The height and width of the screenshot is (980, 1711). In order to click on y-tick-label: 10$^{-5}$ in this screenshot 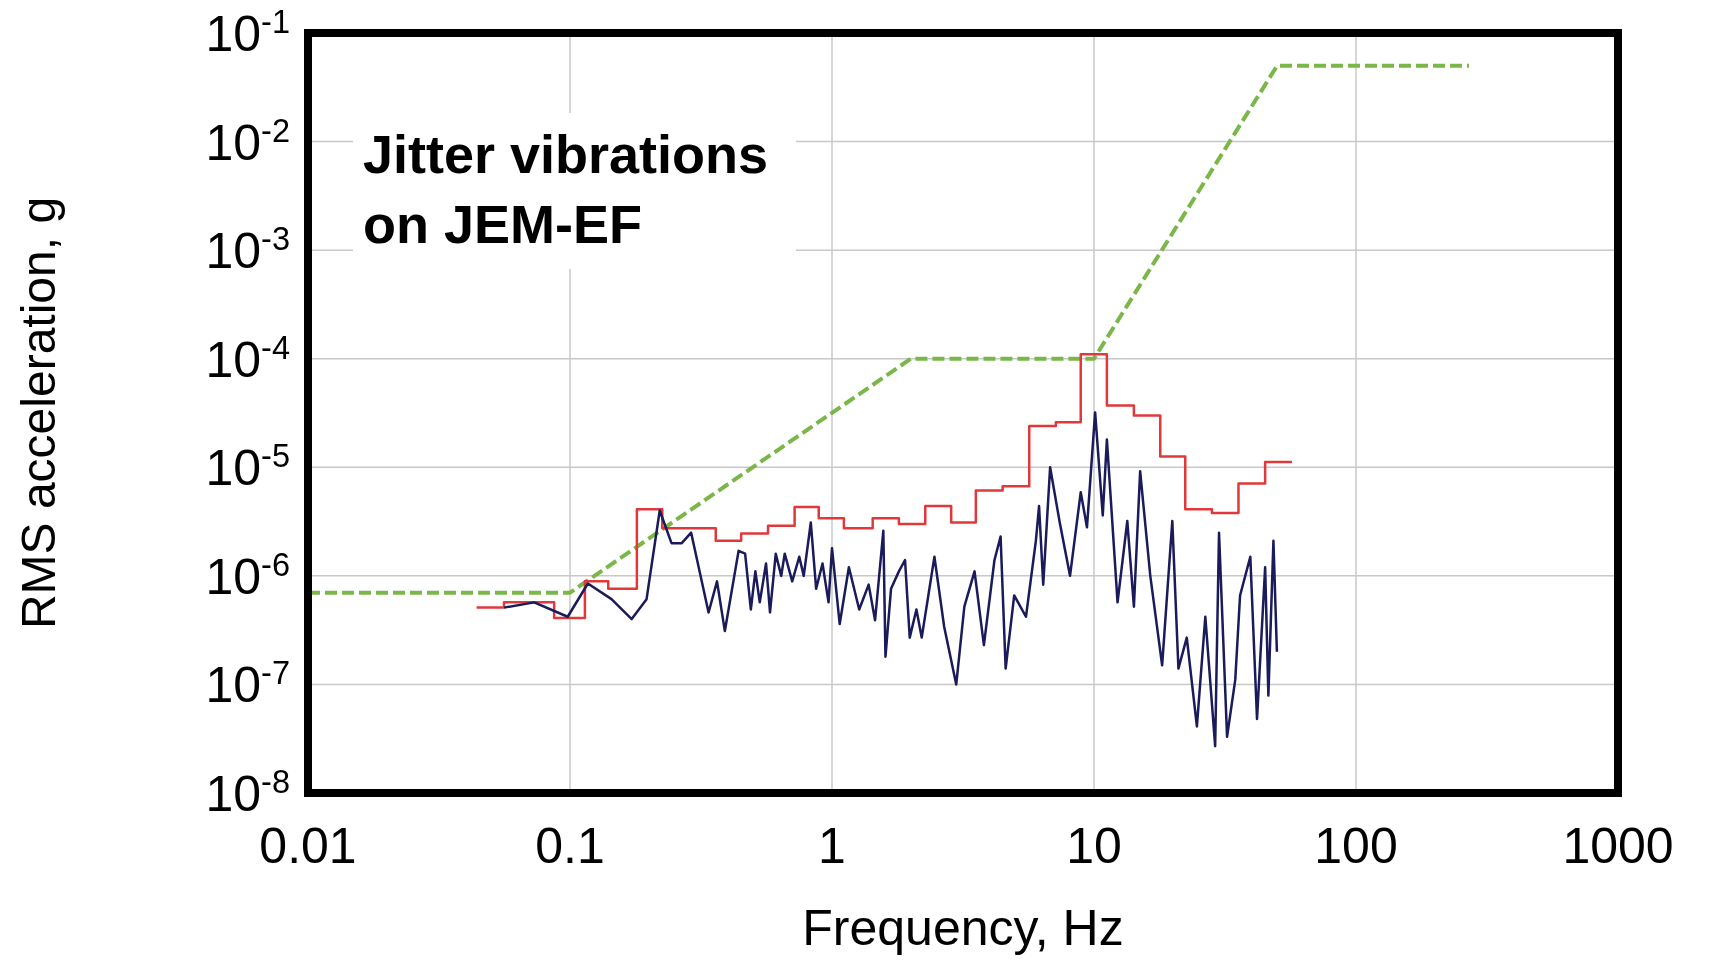, I will do `click(247, 467)`.